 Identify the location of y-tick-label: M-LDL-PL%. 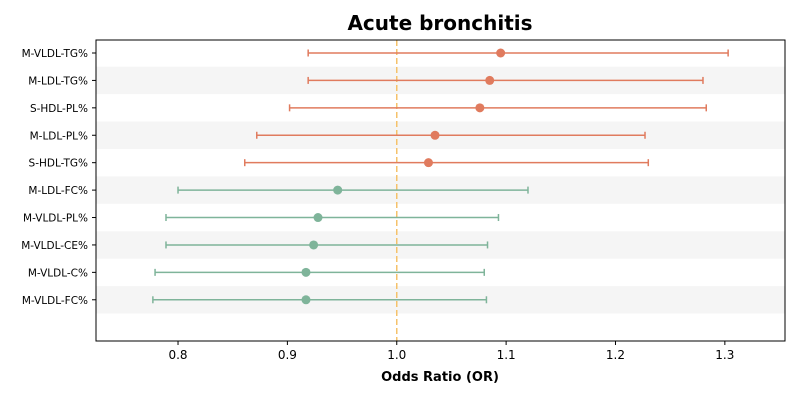
(59, 136).